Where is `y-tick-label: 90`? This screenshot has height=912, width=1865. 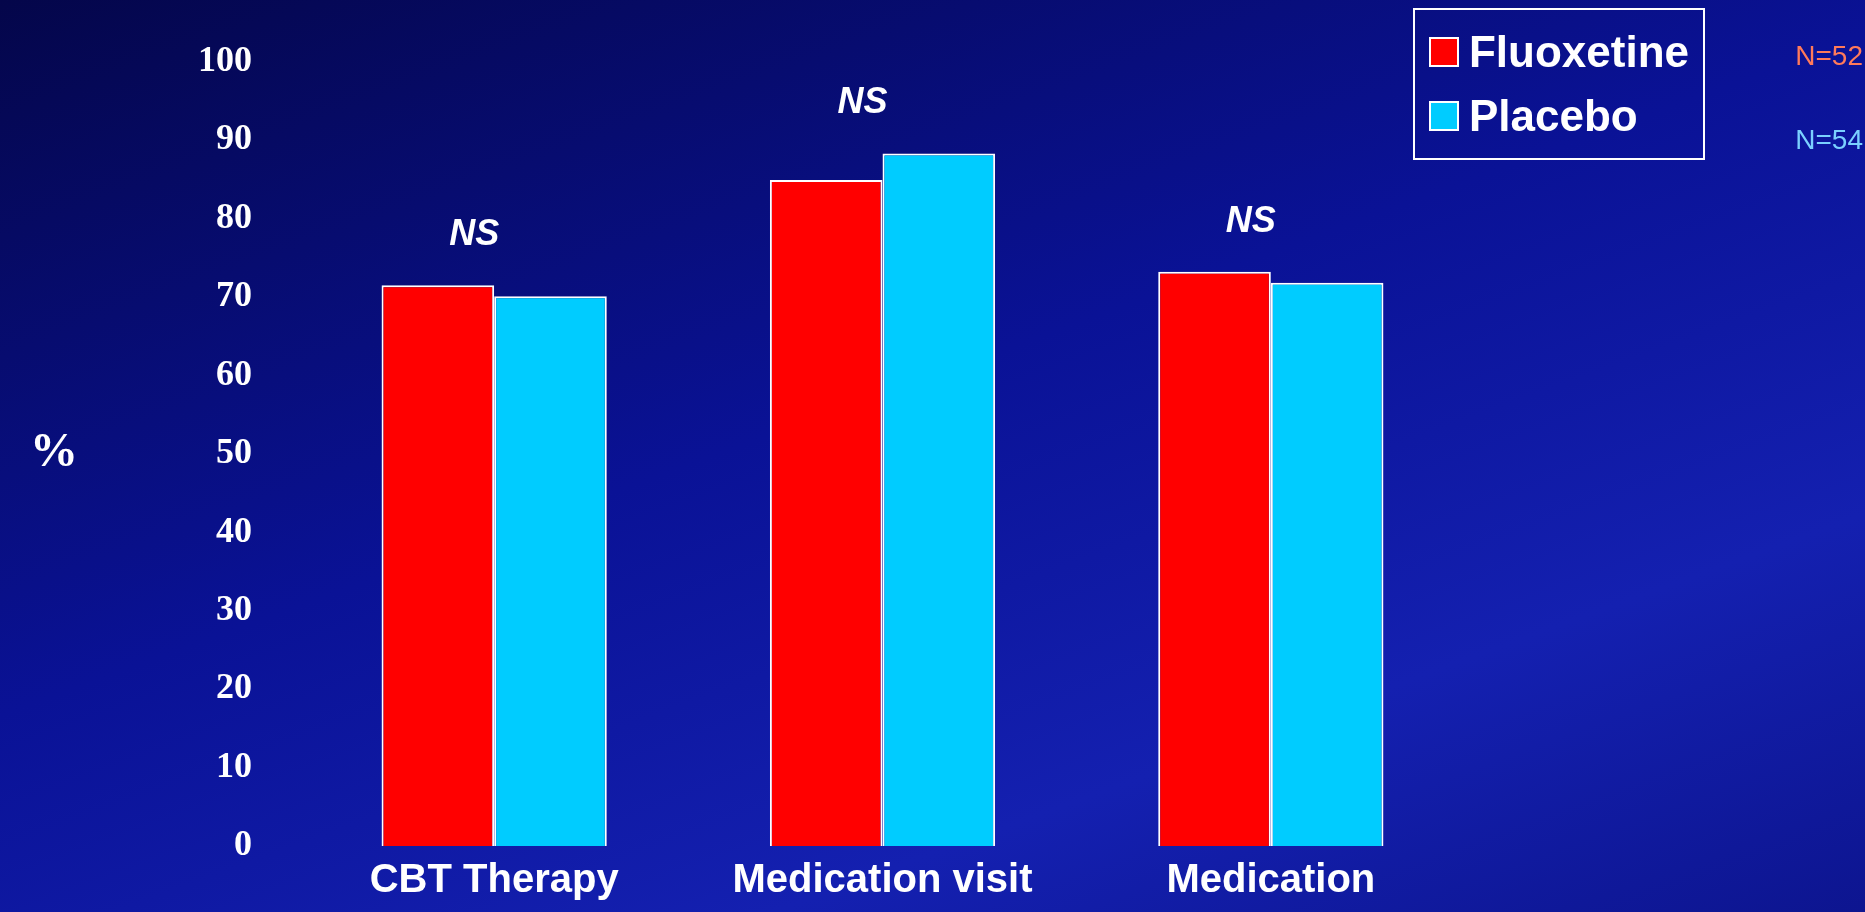 y-tick-label: 90 is located at coordinates (234, 137).